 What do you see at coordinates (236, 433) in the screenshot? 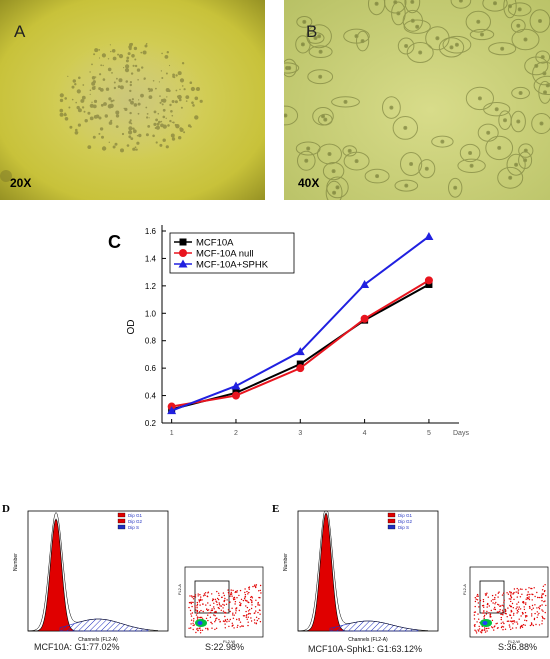
I see `x-tick-label: 2` at bounding box center [236, 433].